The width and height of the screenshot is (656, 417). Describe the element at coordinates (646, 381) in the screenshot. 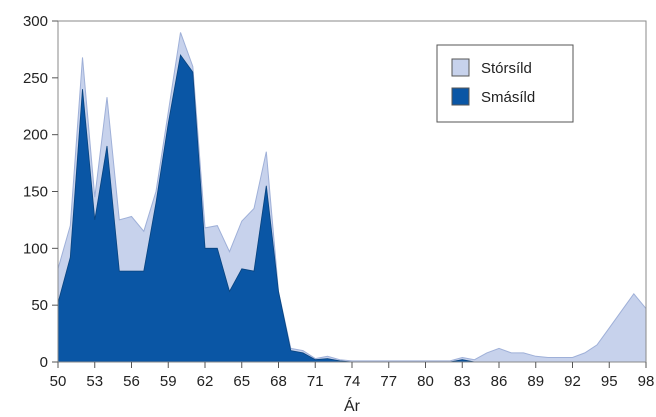

I see `x-tick-label: 98` at that location.